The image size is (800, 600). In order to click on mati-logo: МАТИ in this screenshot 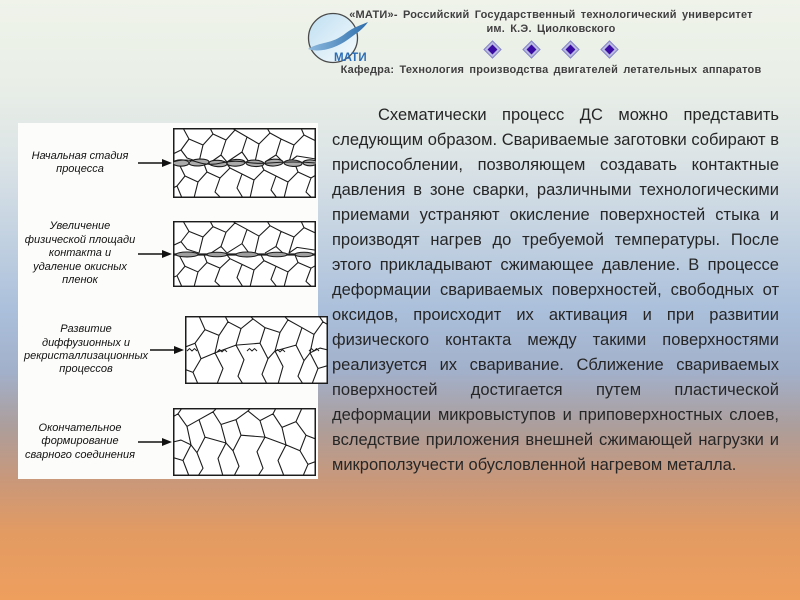, I will do `click(337, 38)`.